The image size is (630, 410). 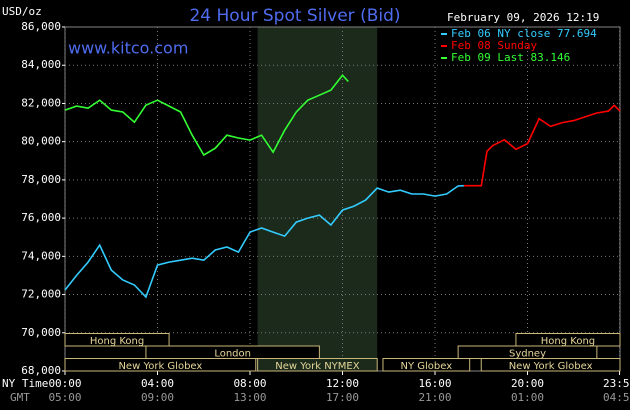 What do you see at coordinates (616, 383) in the screenshot?
I see `x-tick-label: 23:59` at bounding box center [616, 383].